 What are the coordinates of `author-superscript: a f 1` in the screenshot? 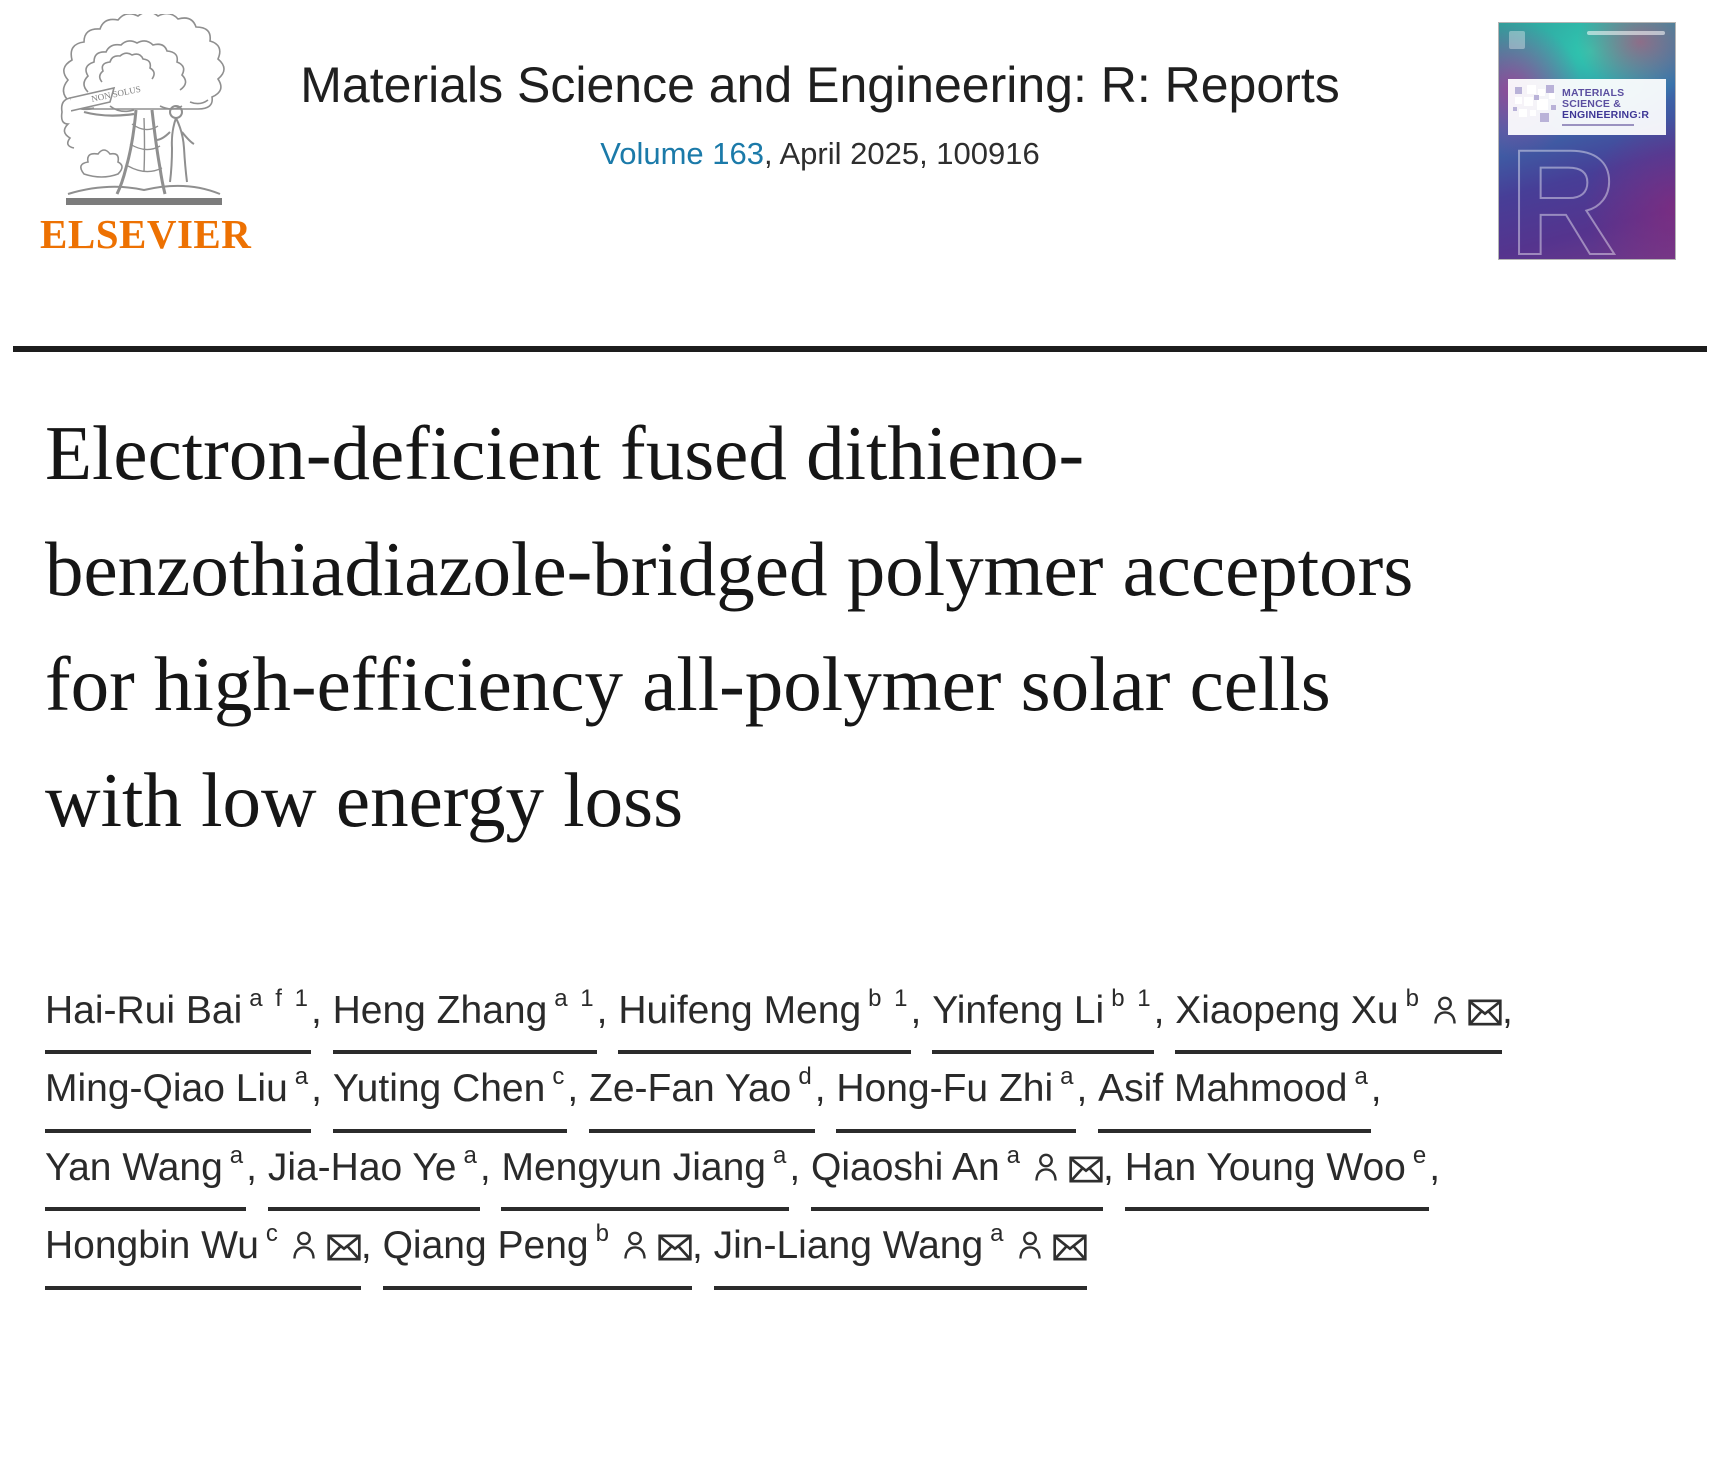 It's located at (280, 998).